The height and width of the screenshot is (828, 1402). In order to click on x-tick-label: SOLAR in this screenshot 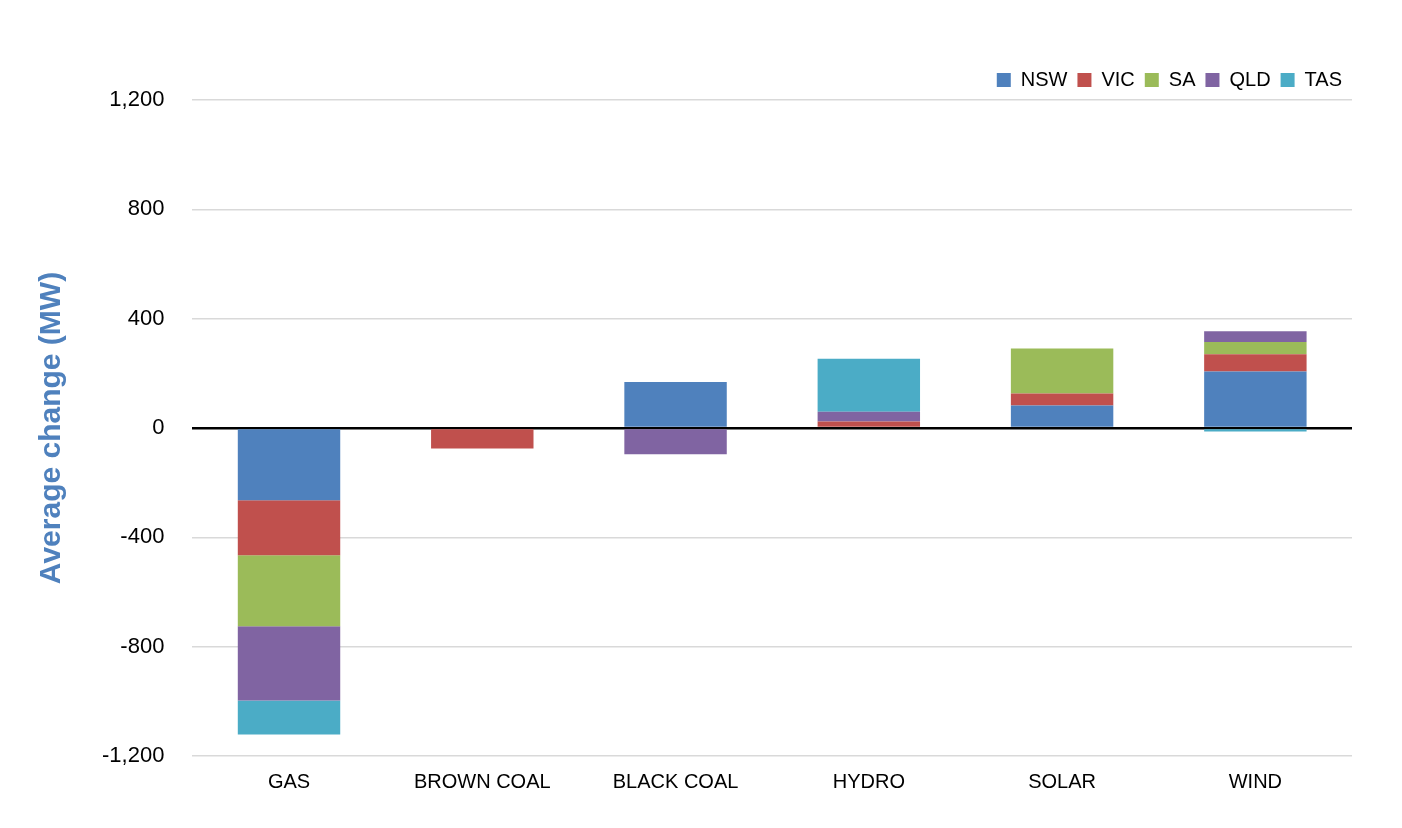, I will do `click(1062, 780)`.